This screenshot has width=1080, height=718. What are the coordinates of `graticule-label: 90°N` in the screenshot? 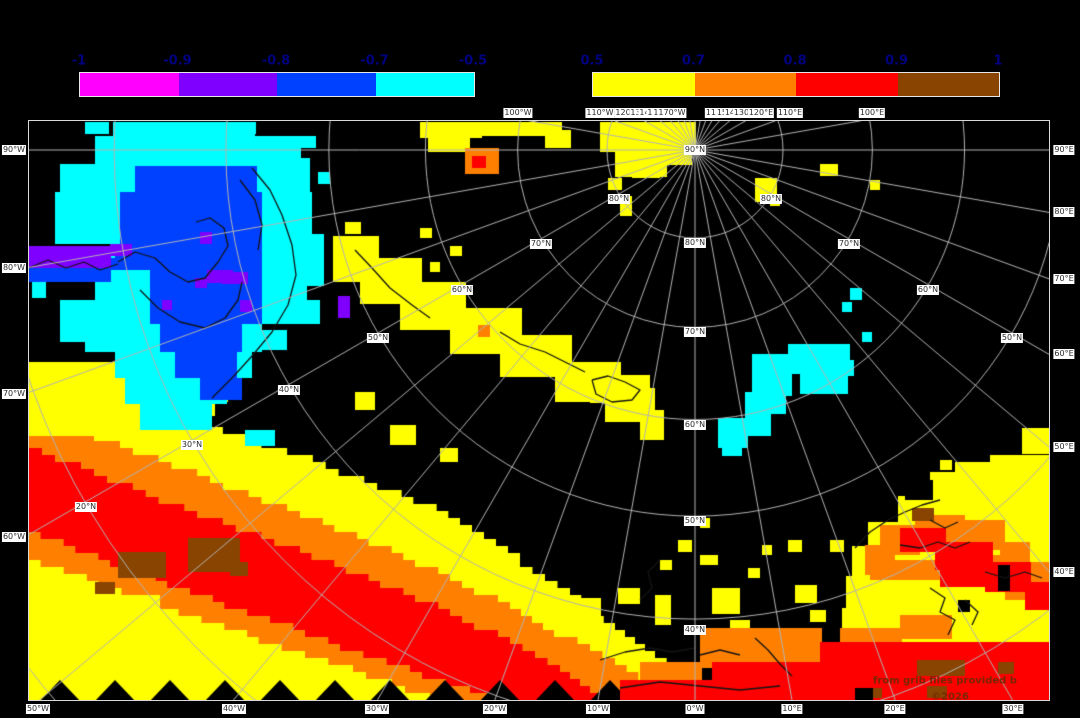 It's located at (695, 150).